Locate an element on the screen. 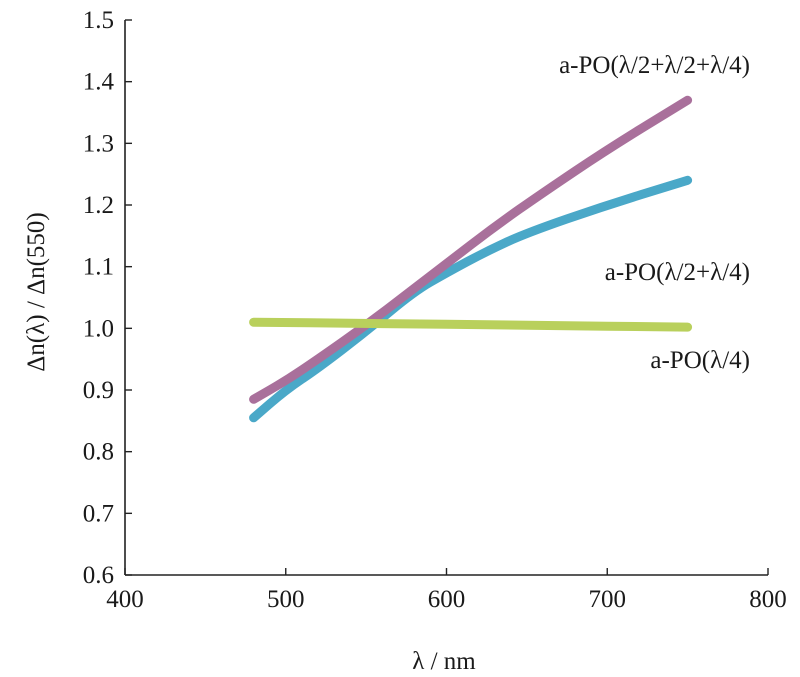 The width and height of the screenshot is (800, 677). y-axis-title: Δn(λ) / Δn(550) is located at coordinates (36, 292).